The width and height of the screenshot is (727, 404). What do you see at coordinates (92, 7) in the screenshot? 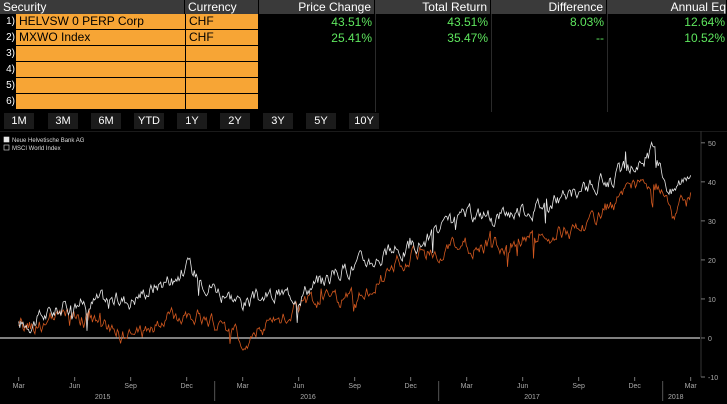
I see `header-security: Security` at bounding box center [92, 7].